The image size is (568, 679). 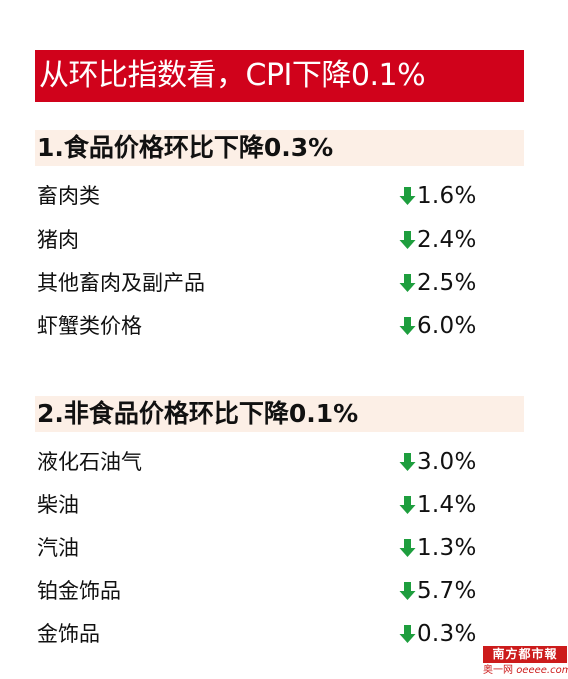 I want to click on item-value: 1.3%, so click(x=438, y=548).